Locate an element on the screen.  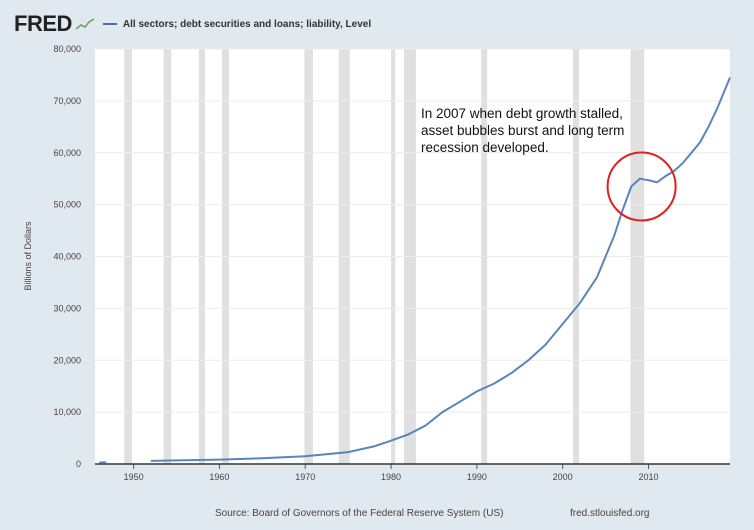
y-tick-label: 70,000 is located at coordinates (67, 101).